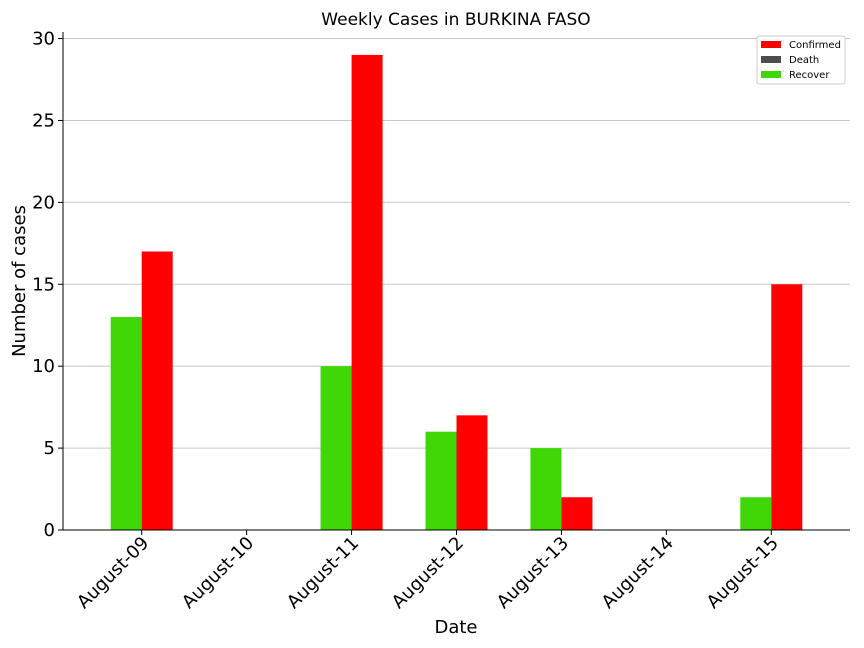 Image resolution: width=864 pixels, height=648 pixels. What do you see at coordinates (771, 59) in the screenshot?
I see `legend-swatch-death` at bounding box center [771, 59].